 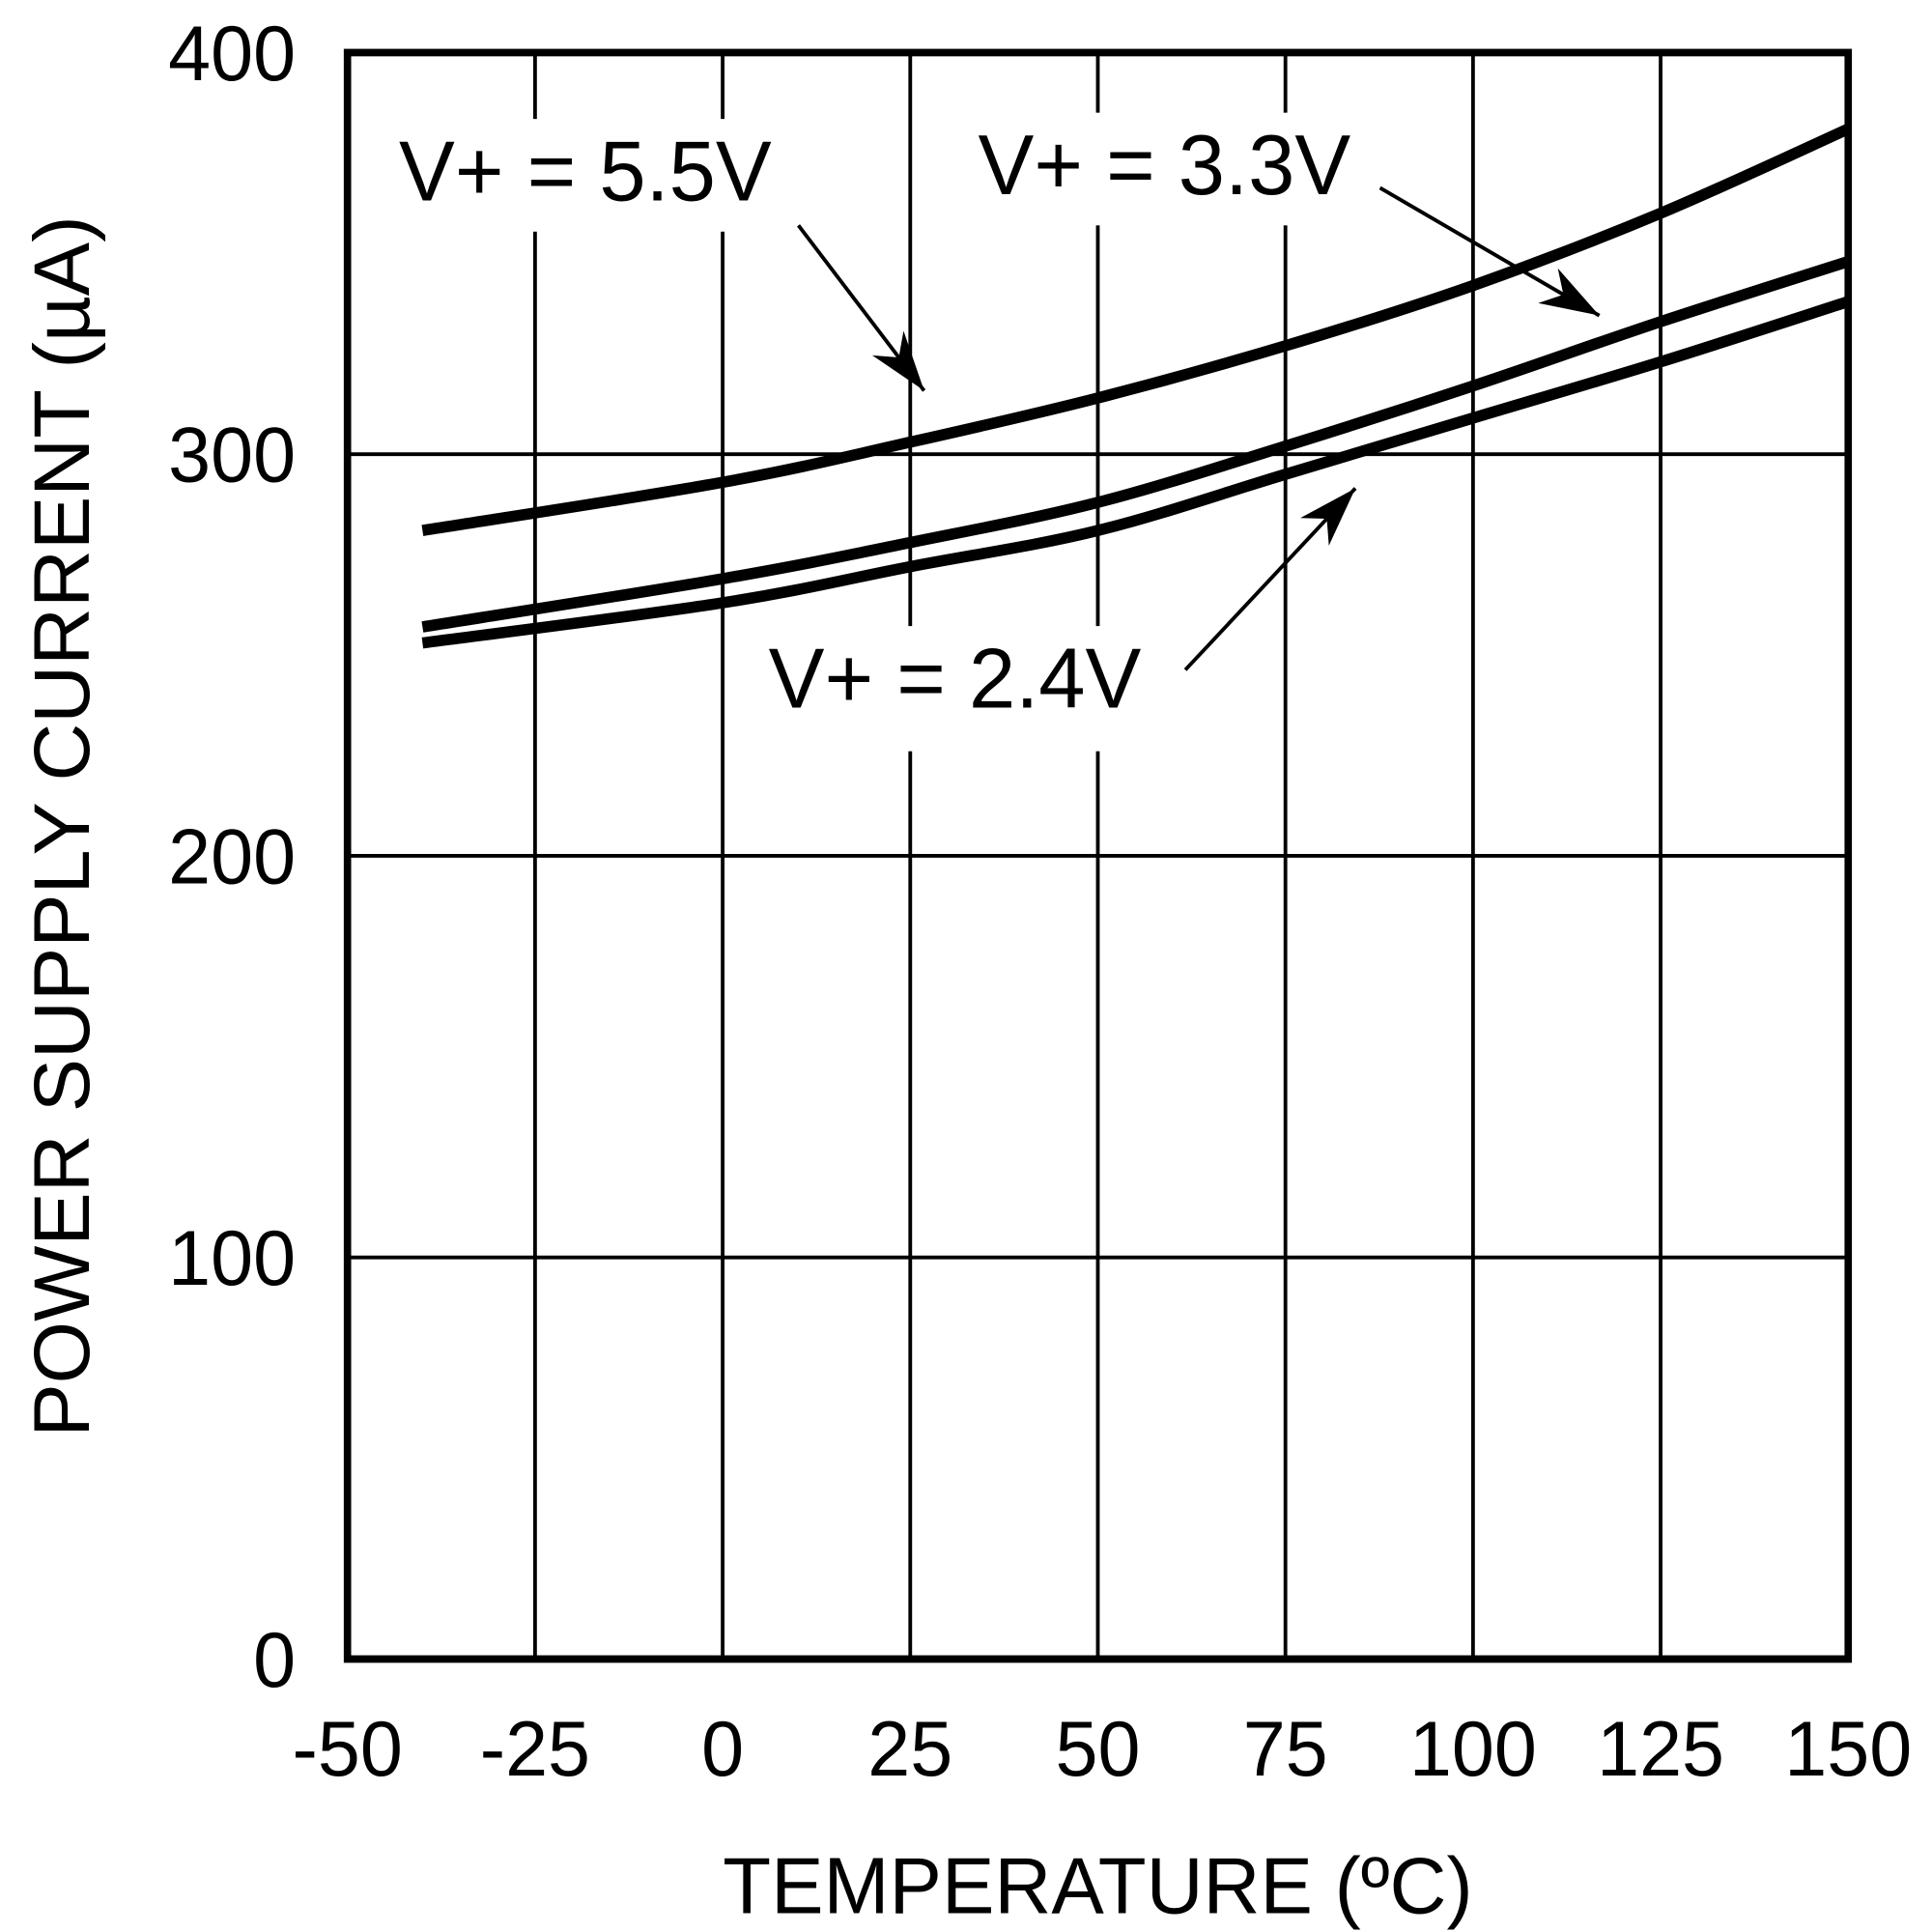 What do you see at coordinates (1473, 1748) in the screenshot?
I see `x-tick-label: 100` at bounding box center [1473, 1748].